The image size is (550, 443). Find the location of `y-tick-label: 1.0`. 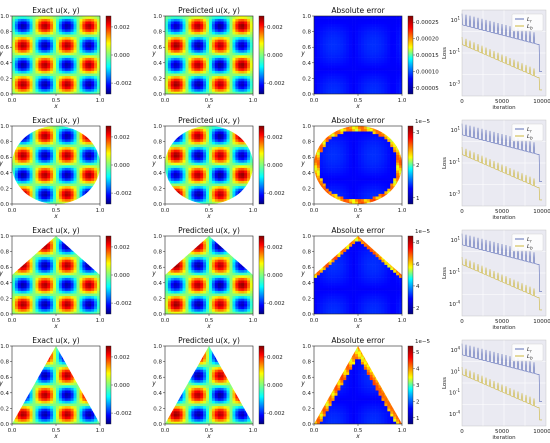

y-tick-label: 1.0 is located at coordinates (4, 127).